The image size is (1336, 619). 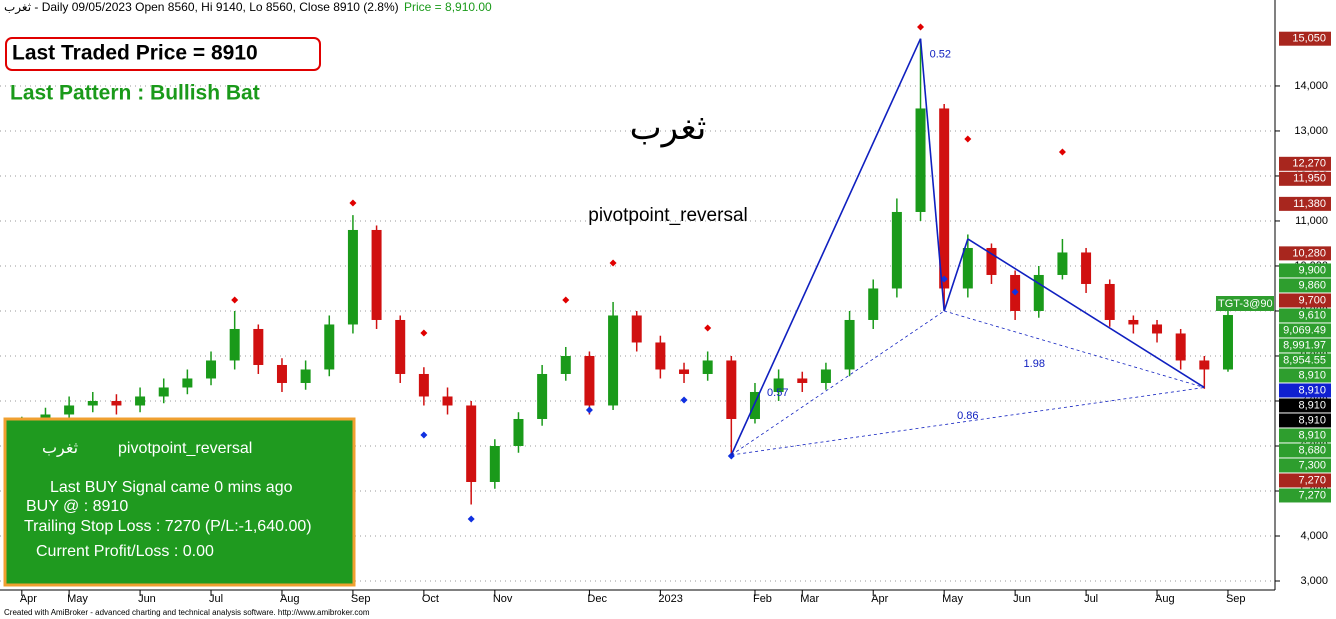 I want to click on x-tick-label: Dec, so click(x=597, y=599).